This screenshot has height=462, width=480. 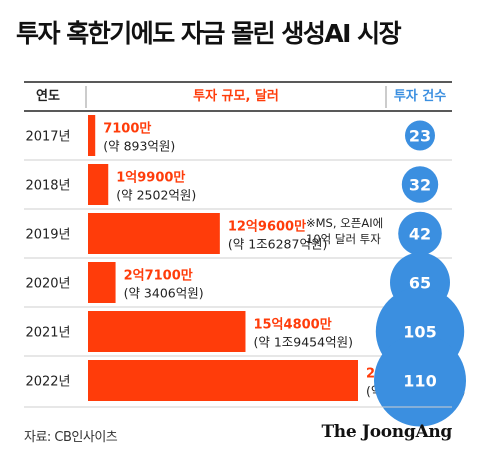 What do you see at coordinates (156, 195) in the screenshot?
I see `won-label: (약 2502억원)` at bounding box center [156, 195].